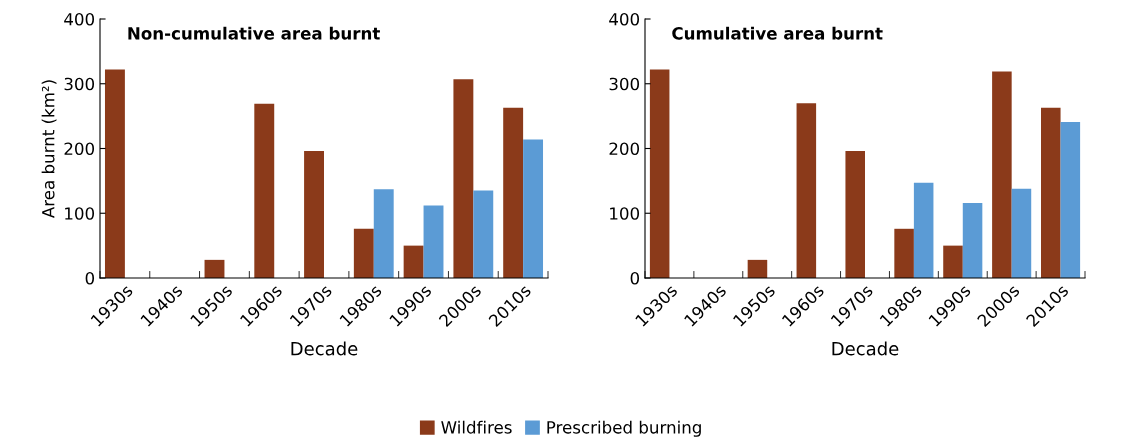  What do you see at coordinates (254, 33) in the screenshot?
I see `chart-title: Non-cumulative area burnt` at bounding box center [254, 33].